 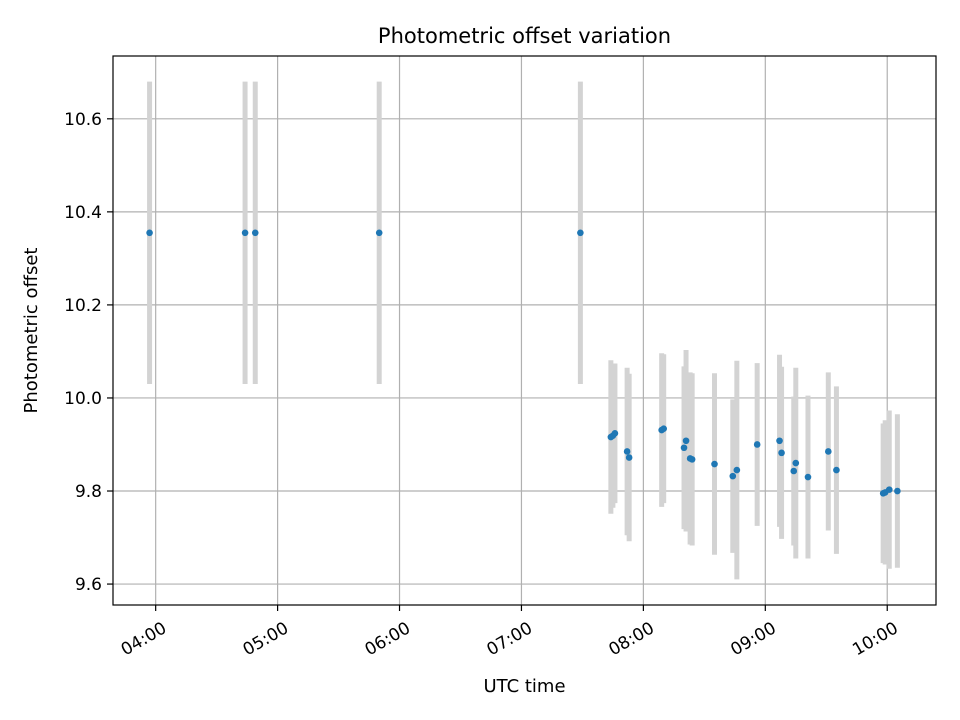 What do you see at coordinates (266, 639) in the screenshot?
I see `x-tick-label: 05:00` at bounding box center [266, 639].